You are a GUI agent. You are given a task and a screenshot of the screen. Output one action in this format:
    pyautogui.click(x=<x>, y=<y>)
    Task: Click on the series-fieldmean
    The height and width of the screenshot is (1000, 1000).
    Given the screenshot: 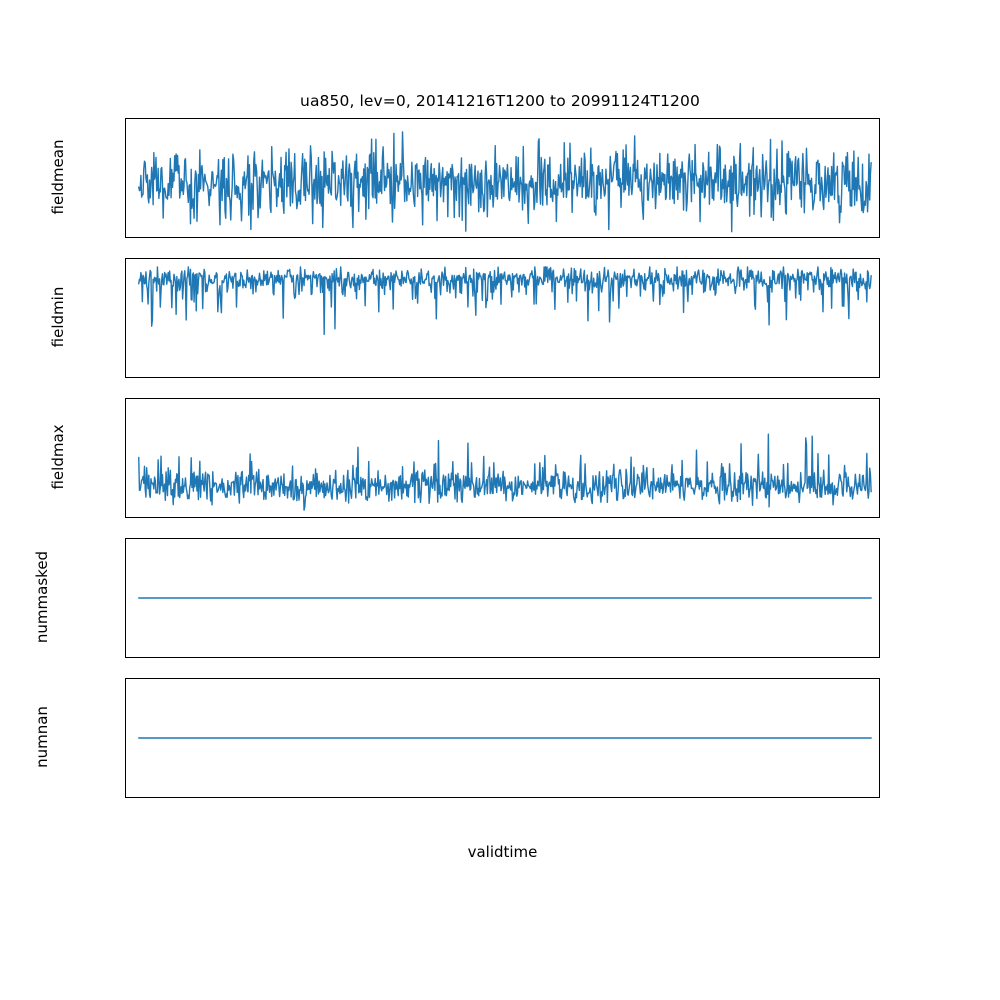 What is the action you would take?
    pyautogui.click(x=502, y=178)
    